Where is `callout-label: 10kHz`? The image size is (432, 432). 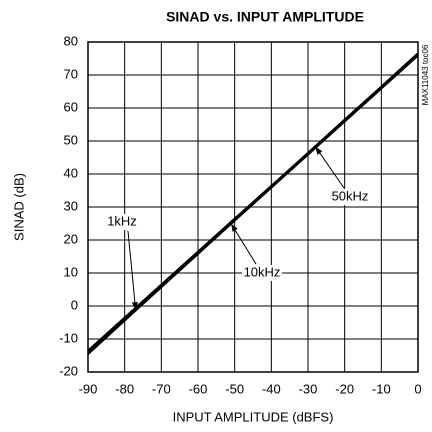 callout-label: 10kHz is located at coordinates (262, 271).